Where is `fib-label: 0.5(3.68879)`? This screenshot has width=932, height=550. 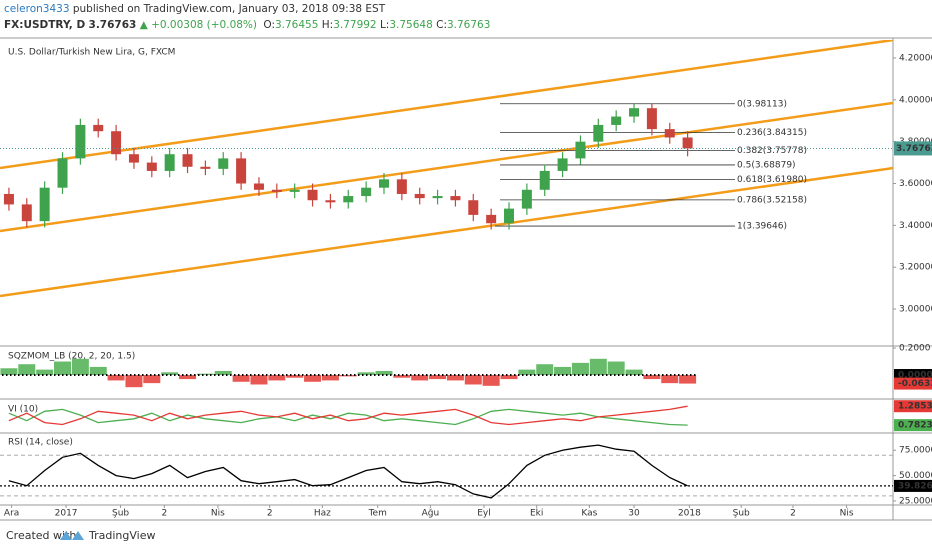
fib-label: 0.5(3.68879) is located at coordinates (766, 165).